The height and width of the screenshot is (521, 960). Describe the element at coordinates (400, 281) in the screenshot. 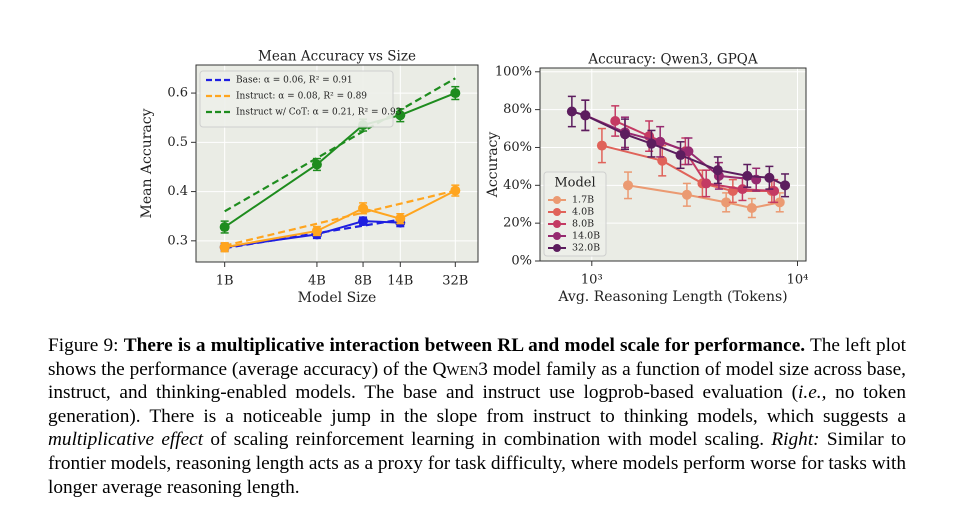

I see `x-tick-label: 14B` at that location.